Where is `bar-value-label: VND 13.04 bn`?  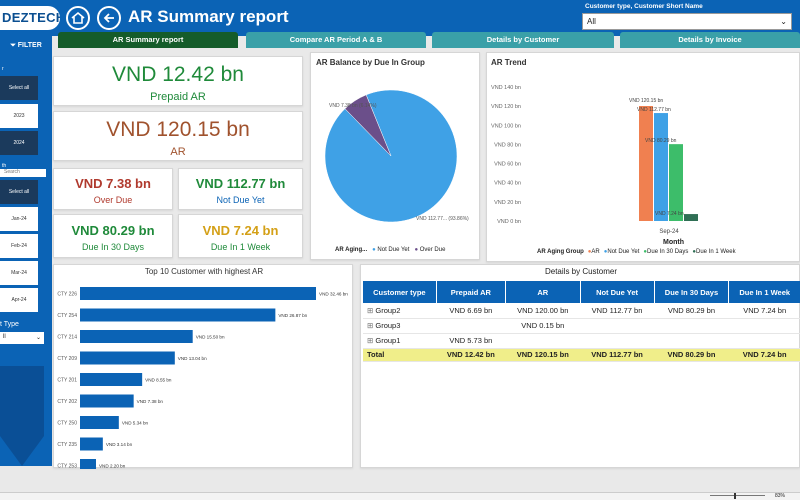 bar-value-label: VND 13.04 bn is located at coordinates (192, 358).